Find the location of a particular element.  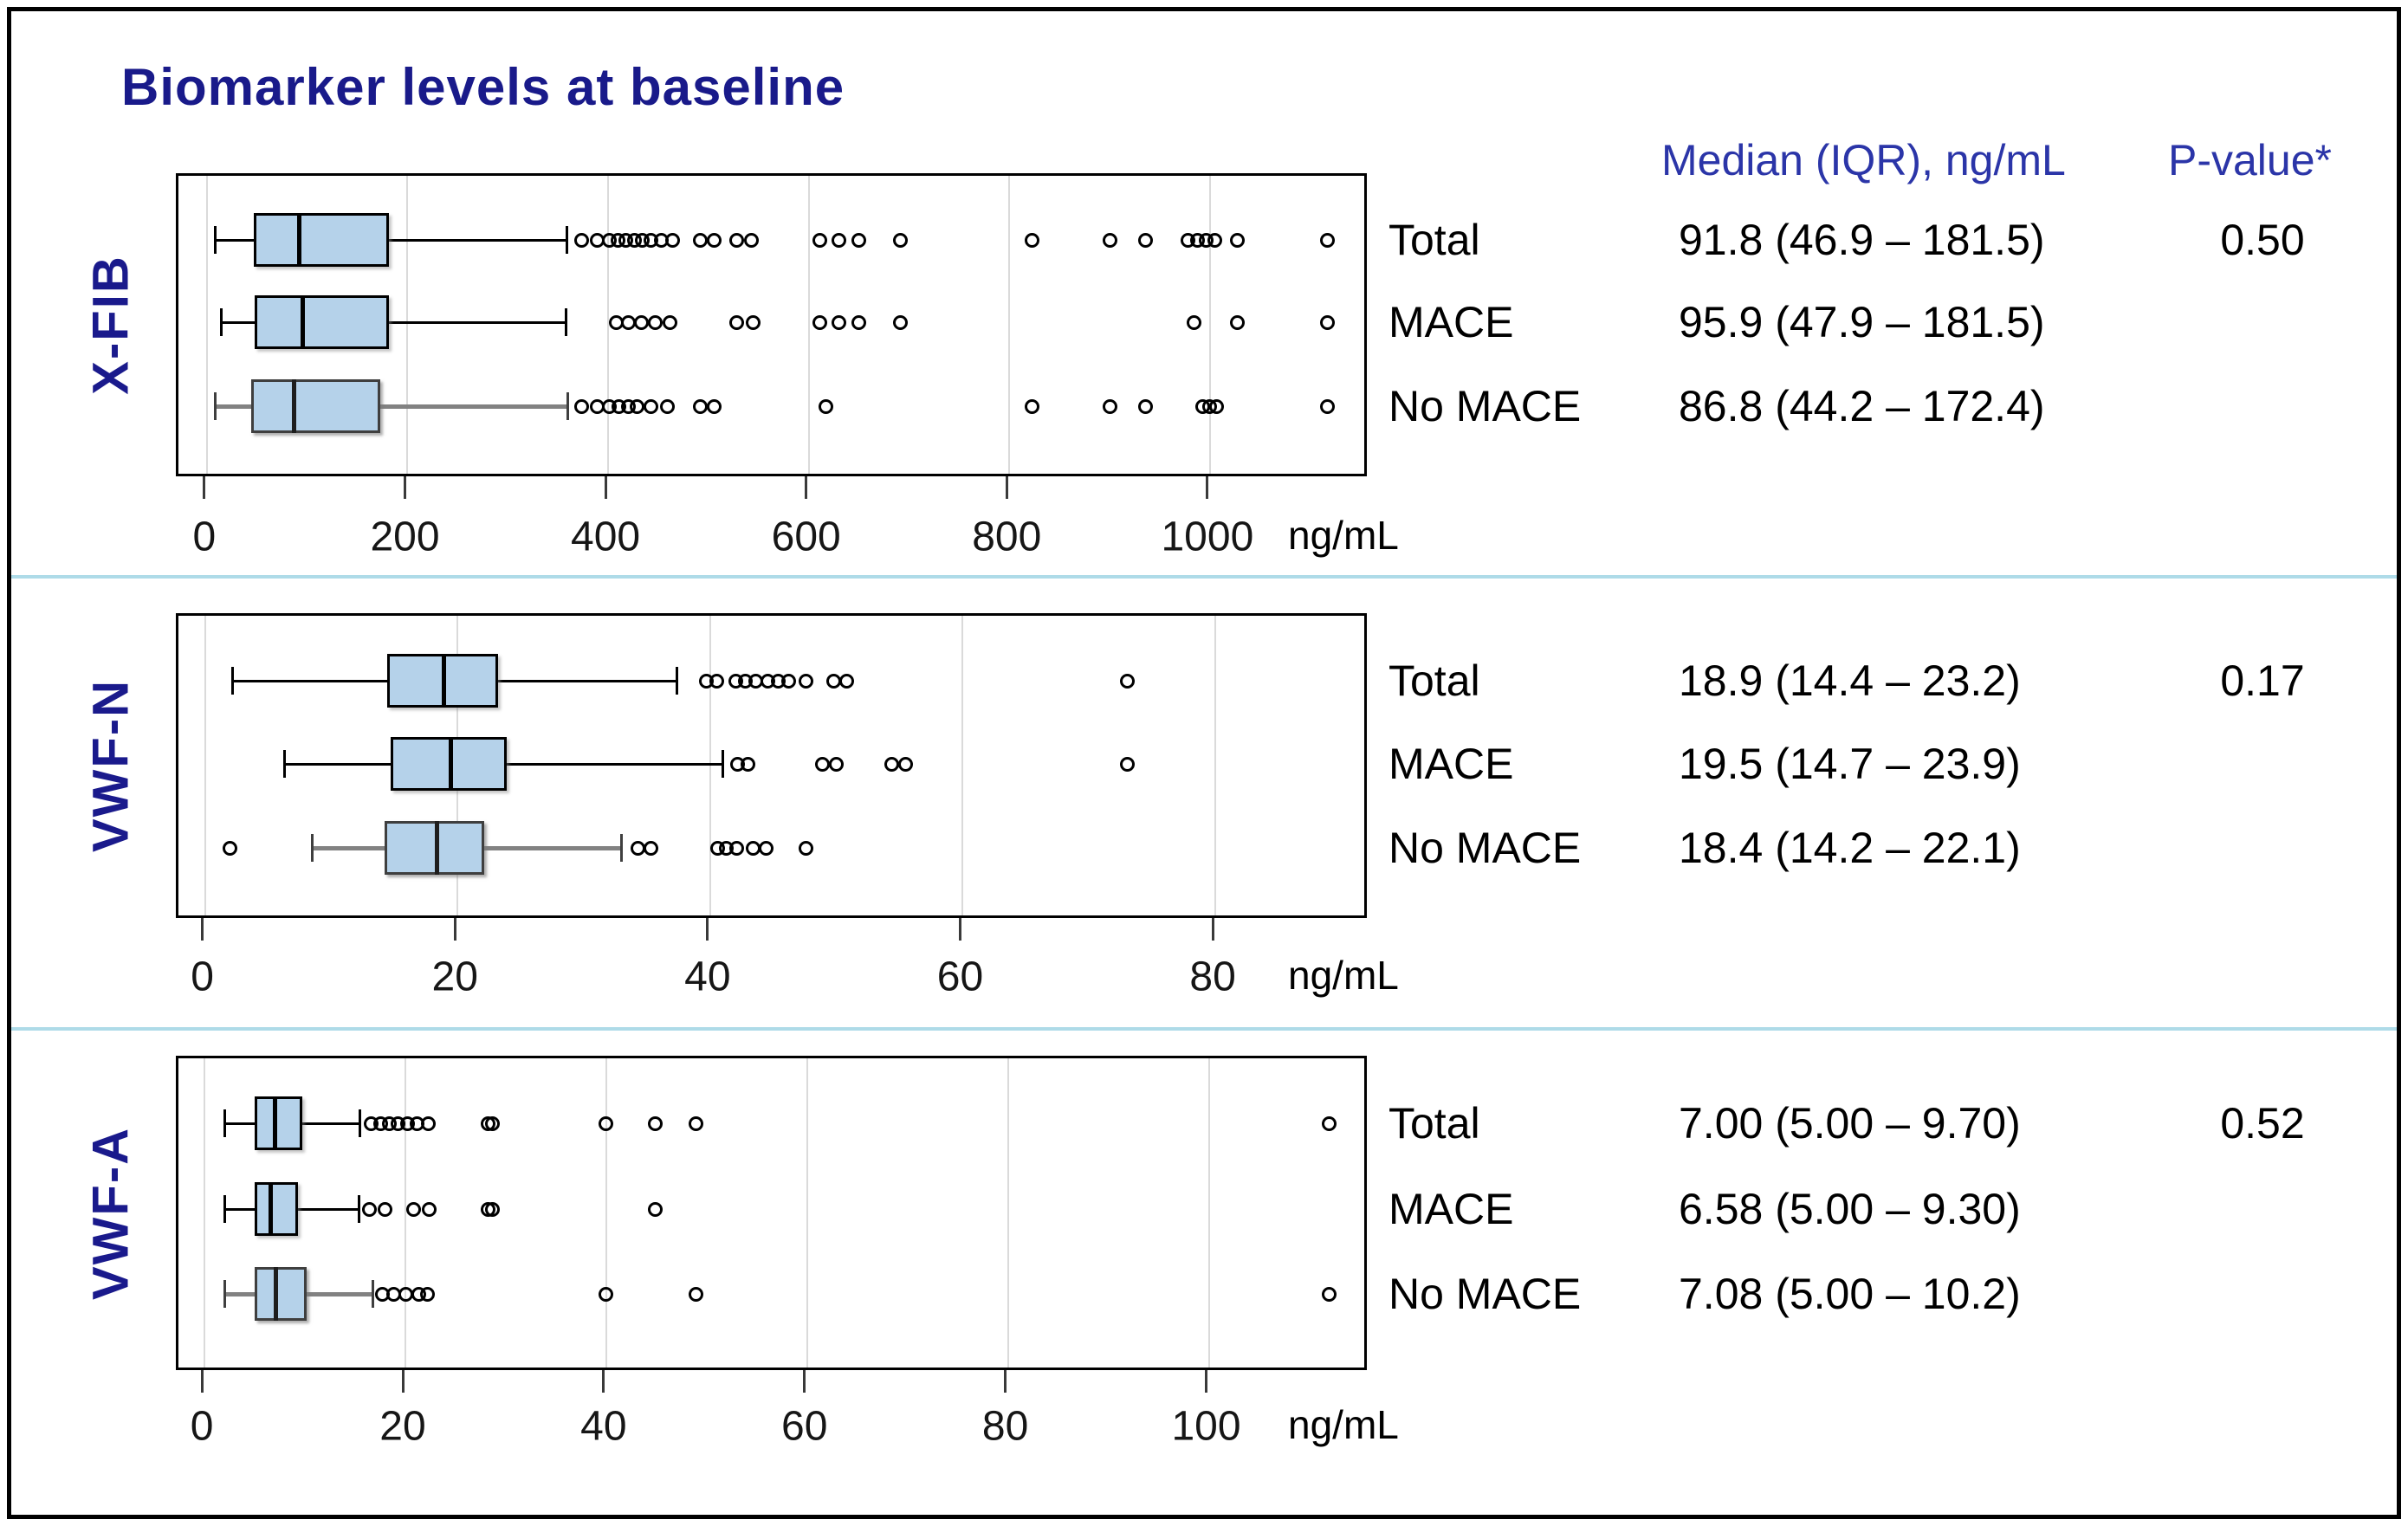

group-label: No MACE is located at coordinates (1485, 848).